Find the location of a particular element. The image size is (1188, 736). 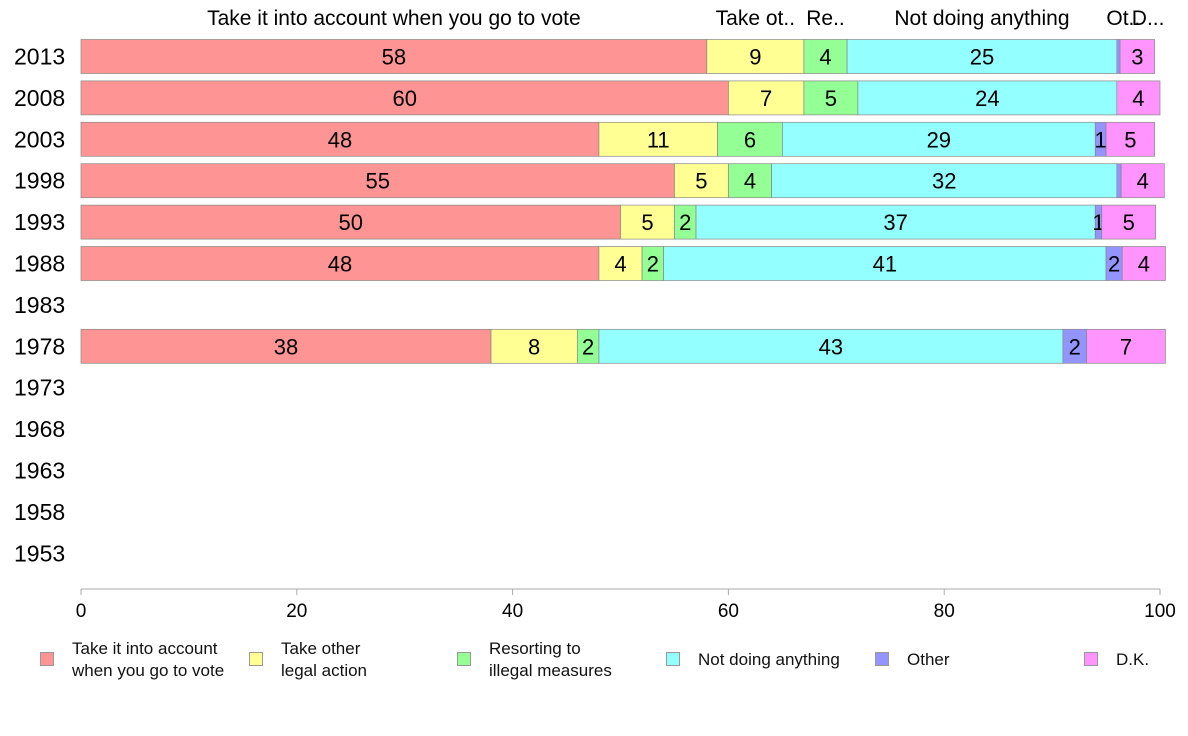

legend-item-vote: Take it into account when you go to vote is located at coordinates (132, 660).